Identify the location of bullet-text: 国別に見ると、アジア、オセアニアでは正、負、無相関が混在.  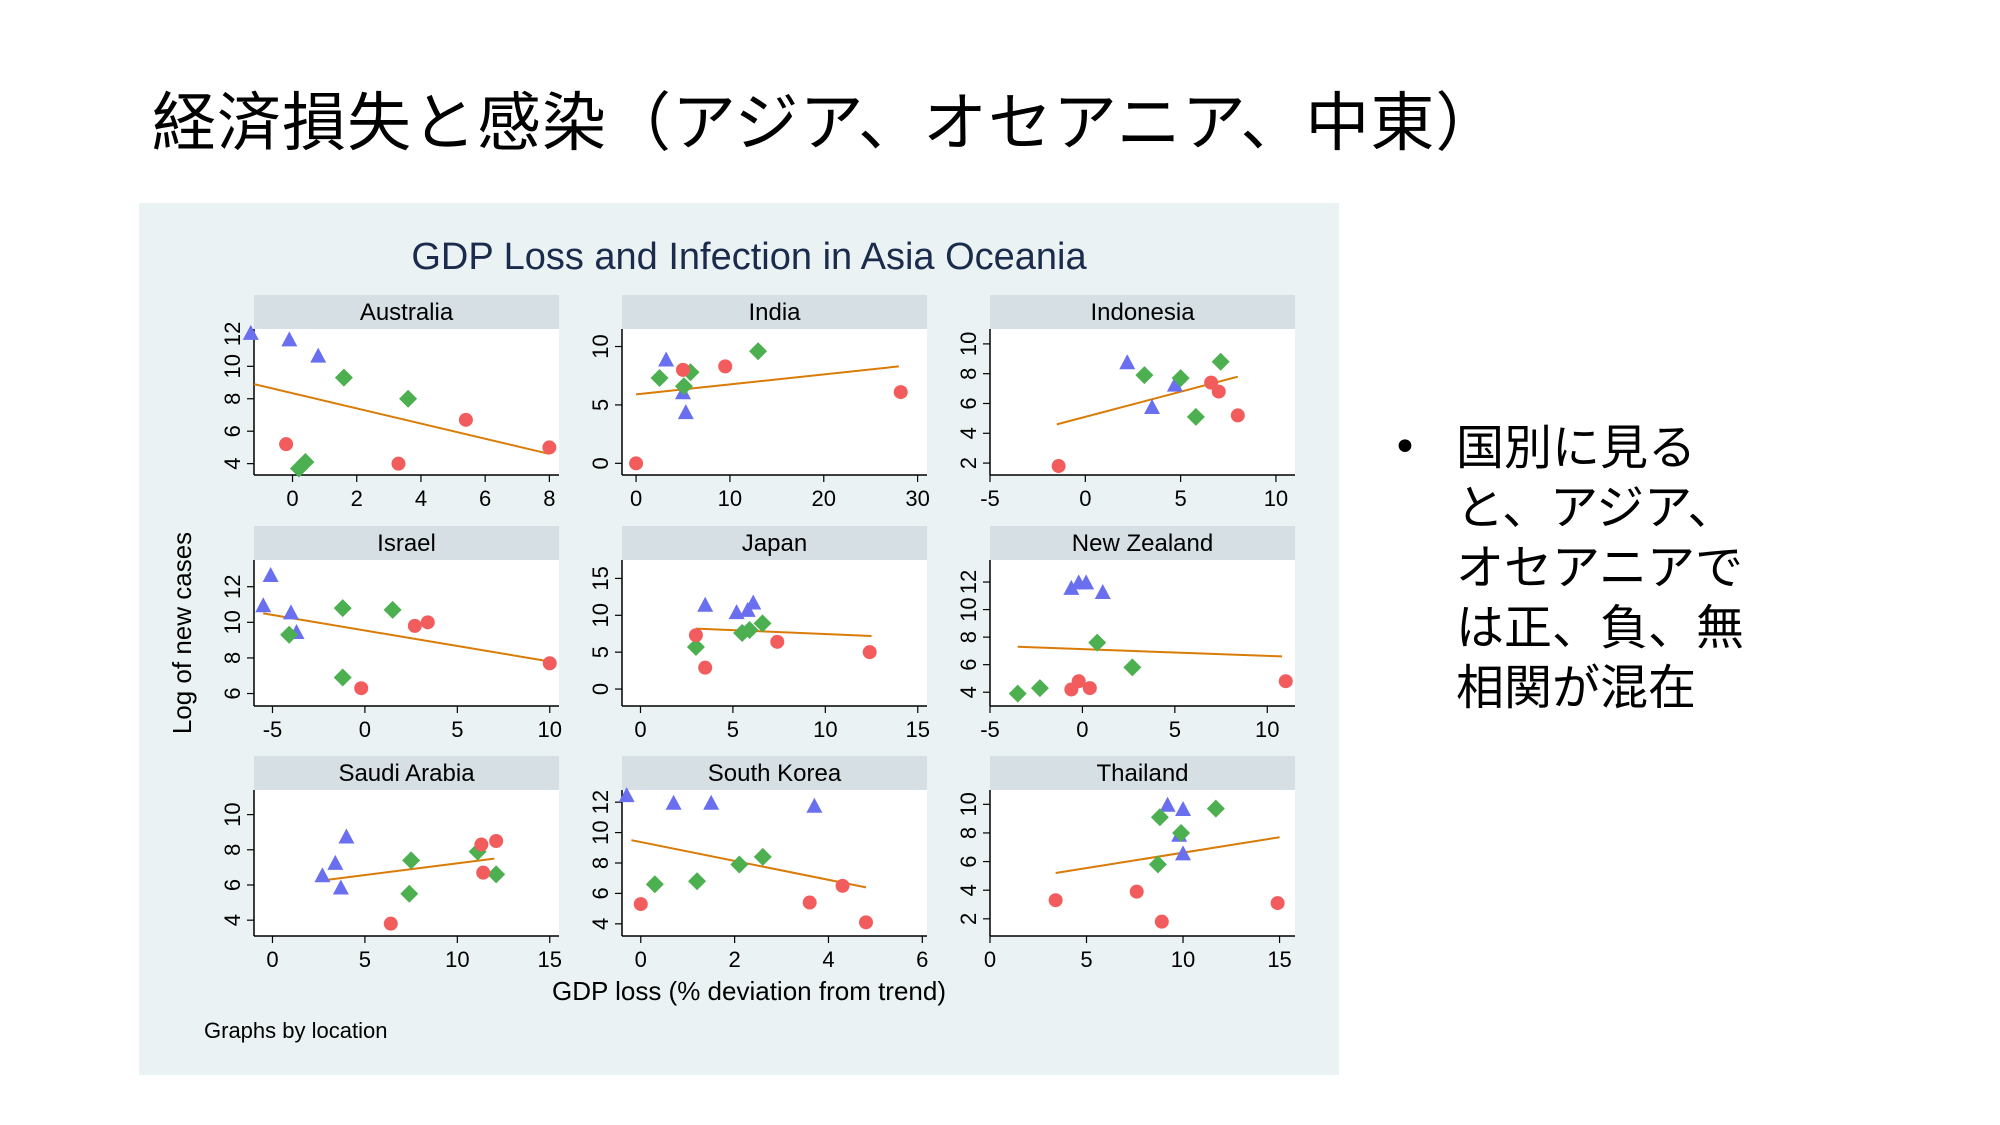
(1600, 568).